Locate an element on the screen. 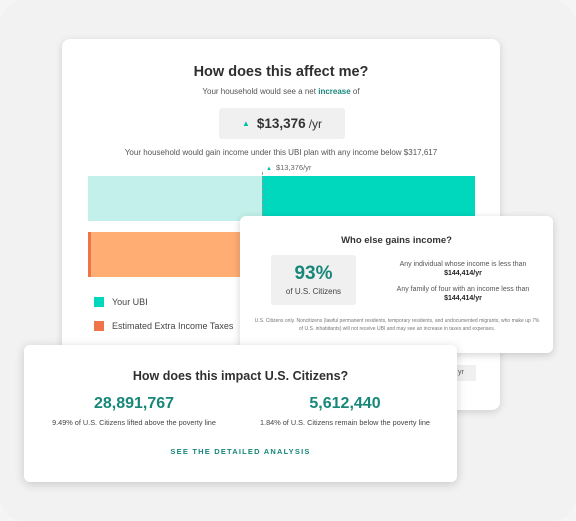 Image resolution: width=576 pixels, height=521 pixels. remaining-count: 5,612,440 is located at coordinates (345, 403).